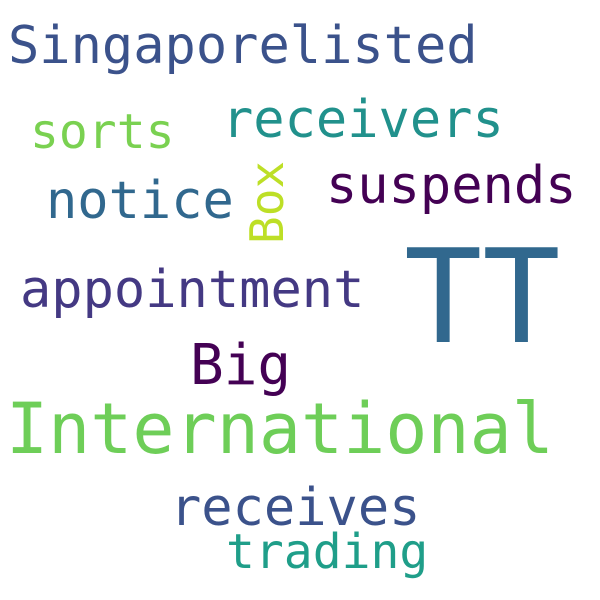 This screenshot has width=600, height=600. I want to click on word-appointment: appointment, so click(192, 290).